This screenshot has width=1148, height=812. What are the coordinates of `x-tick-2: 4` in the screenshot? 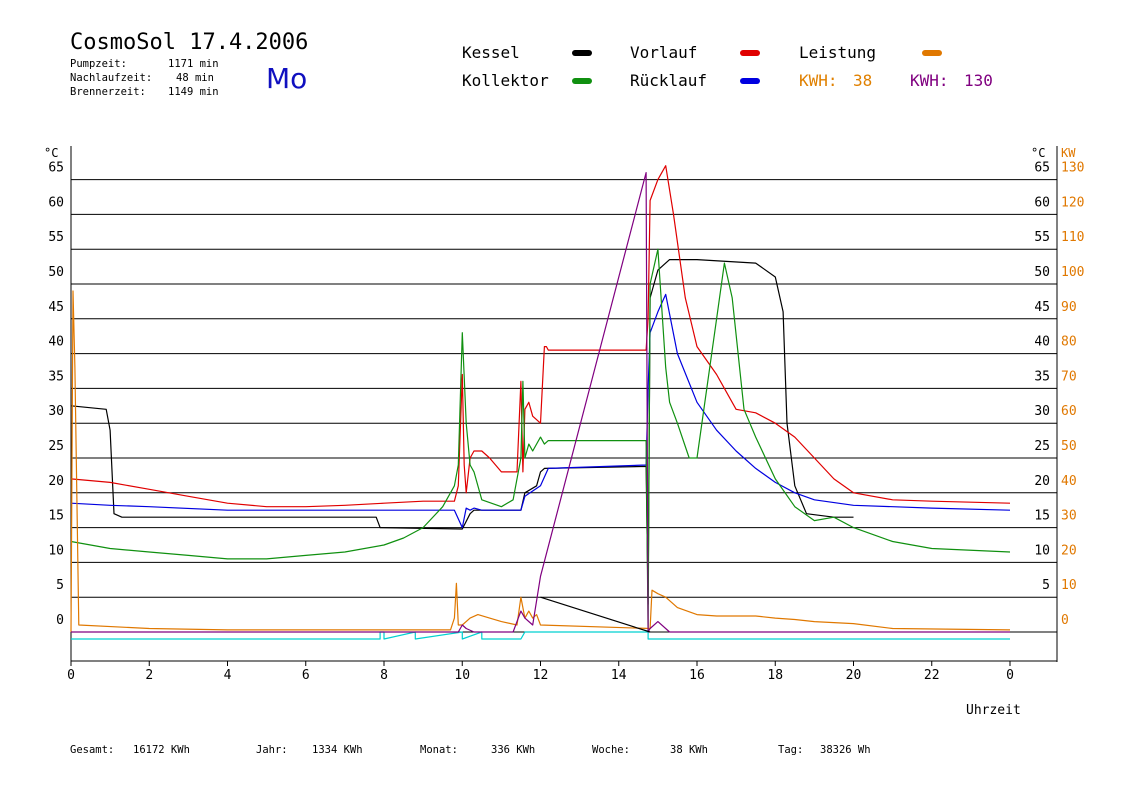 It's located at (228, 675).